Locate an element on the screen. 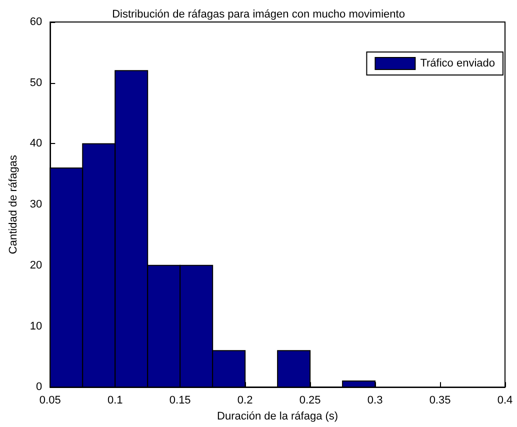  x-tick-label: 0.05 is located at coordinates (50, 400).